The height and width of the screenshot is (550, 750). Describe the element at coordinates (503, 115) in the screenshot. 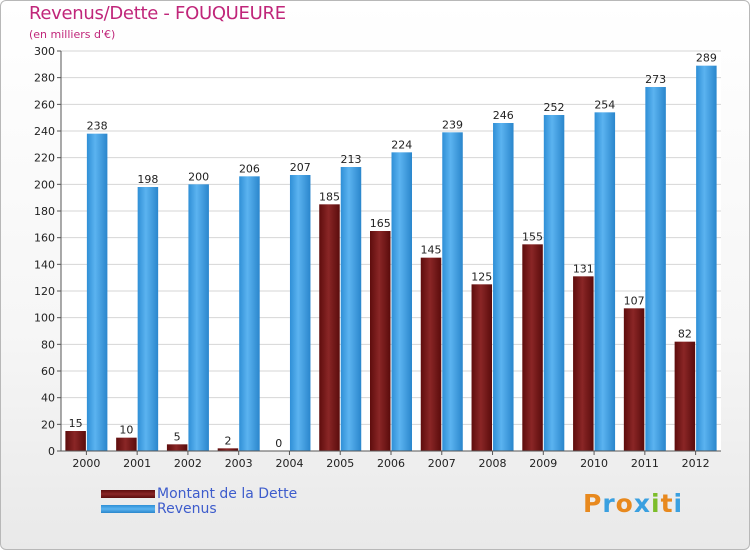

I see `data-label-revenus: 246` at that location.